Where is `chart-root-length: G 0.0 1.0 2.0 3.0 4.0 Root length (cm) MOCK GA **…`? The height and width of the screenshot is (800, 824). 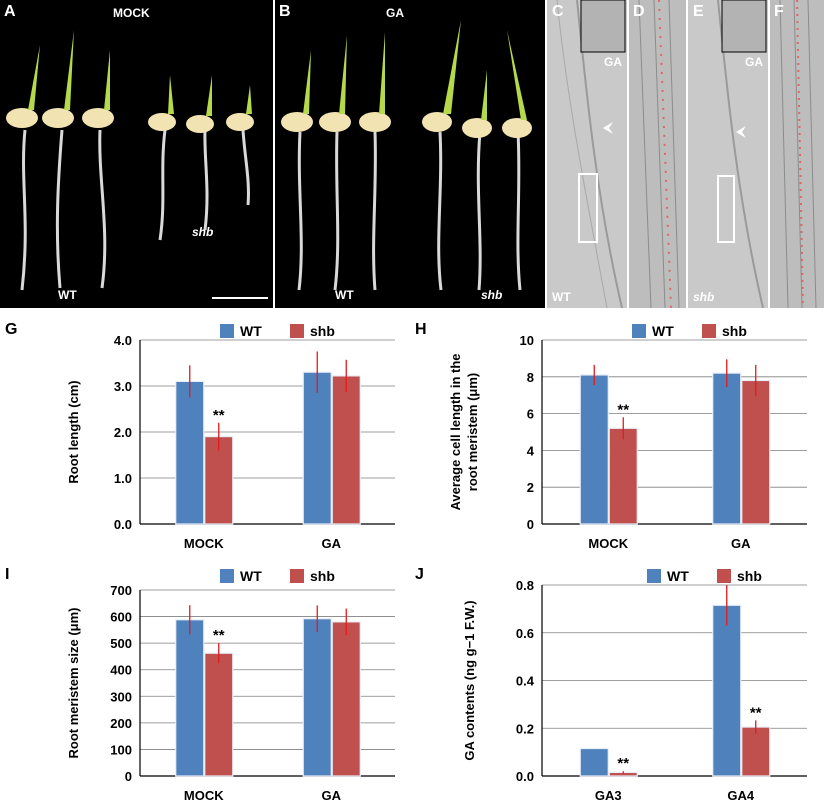 chart-root-length: G 0.0 1.0 2.0 3.0 4.0 Root length (cm) MOCK GA **… is located at coordinates (200, 436).